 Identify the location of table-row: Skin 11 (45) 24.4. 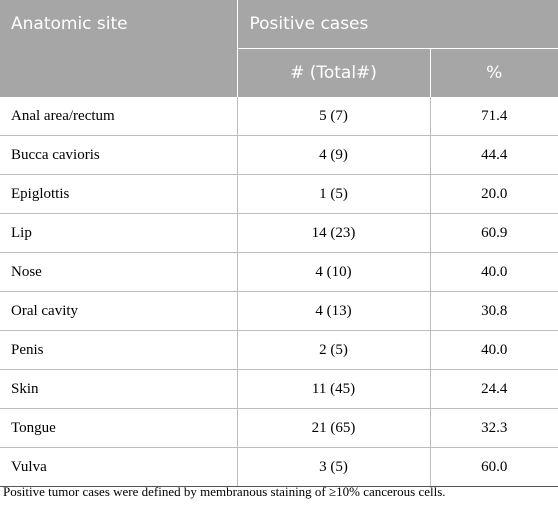
(279, 389).